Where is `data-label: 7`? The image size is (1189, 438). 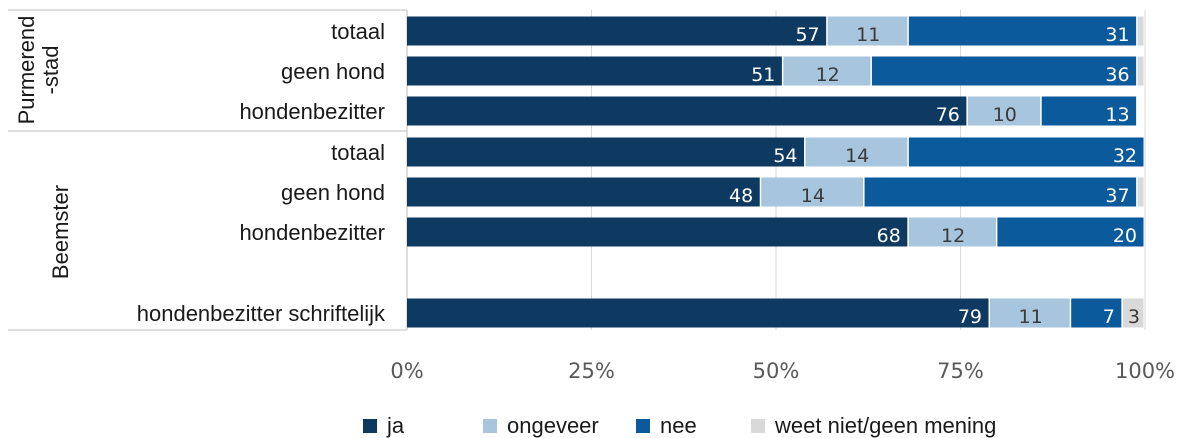
data-label: 7 is located at coordinates (1109, 317).